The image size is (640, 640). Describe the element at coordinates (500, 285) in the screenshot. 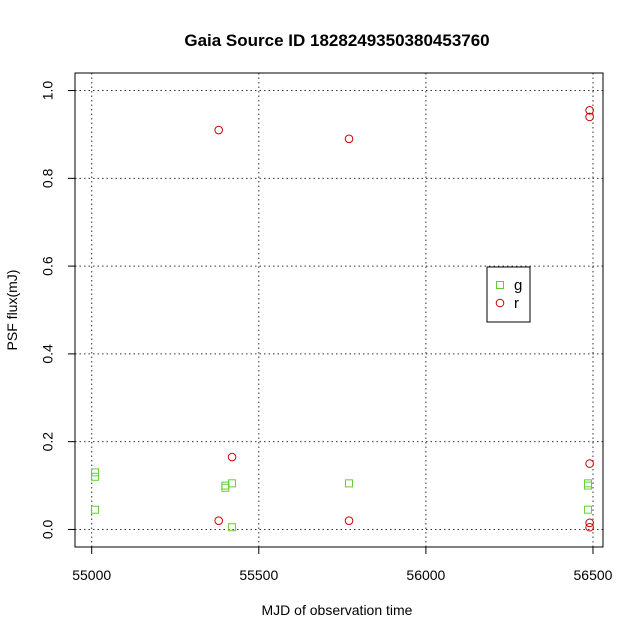

I see `legend-marker-g` at that location.